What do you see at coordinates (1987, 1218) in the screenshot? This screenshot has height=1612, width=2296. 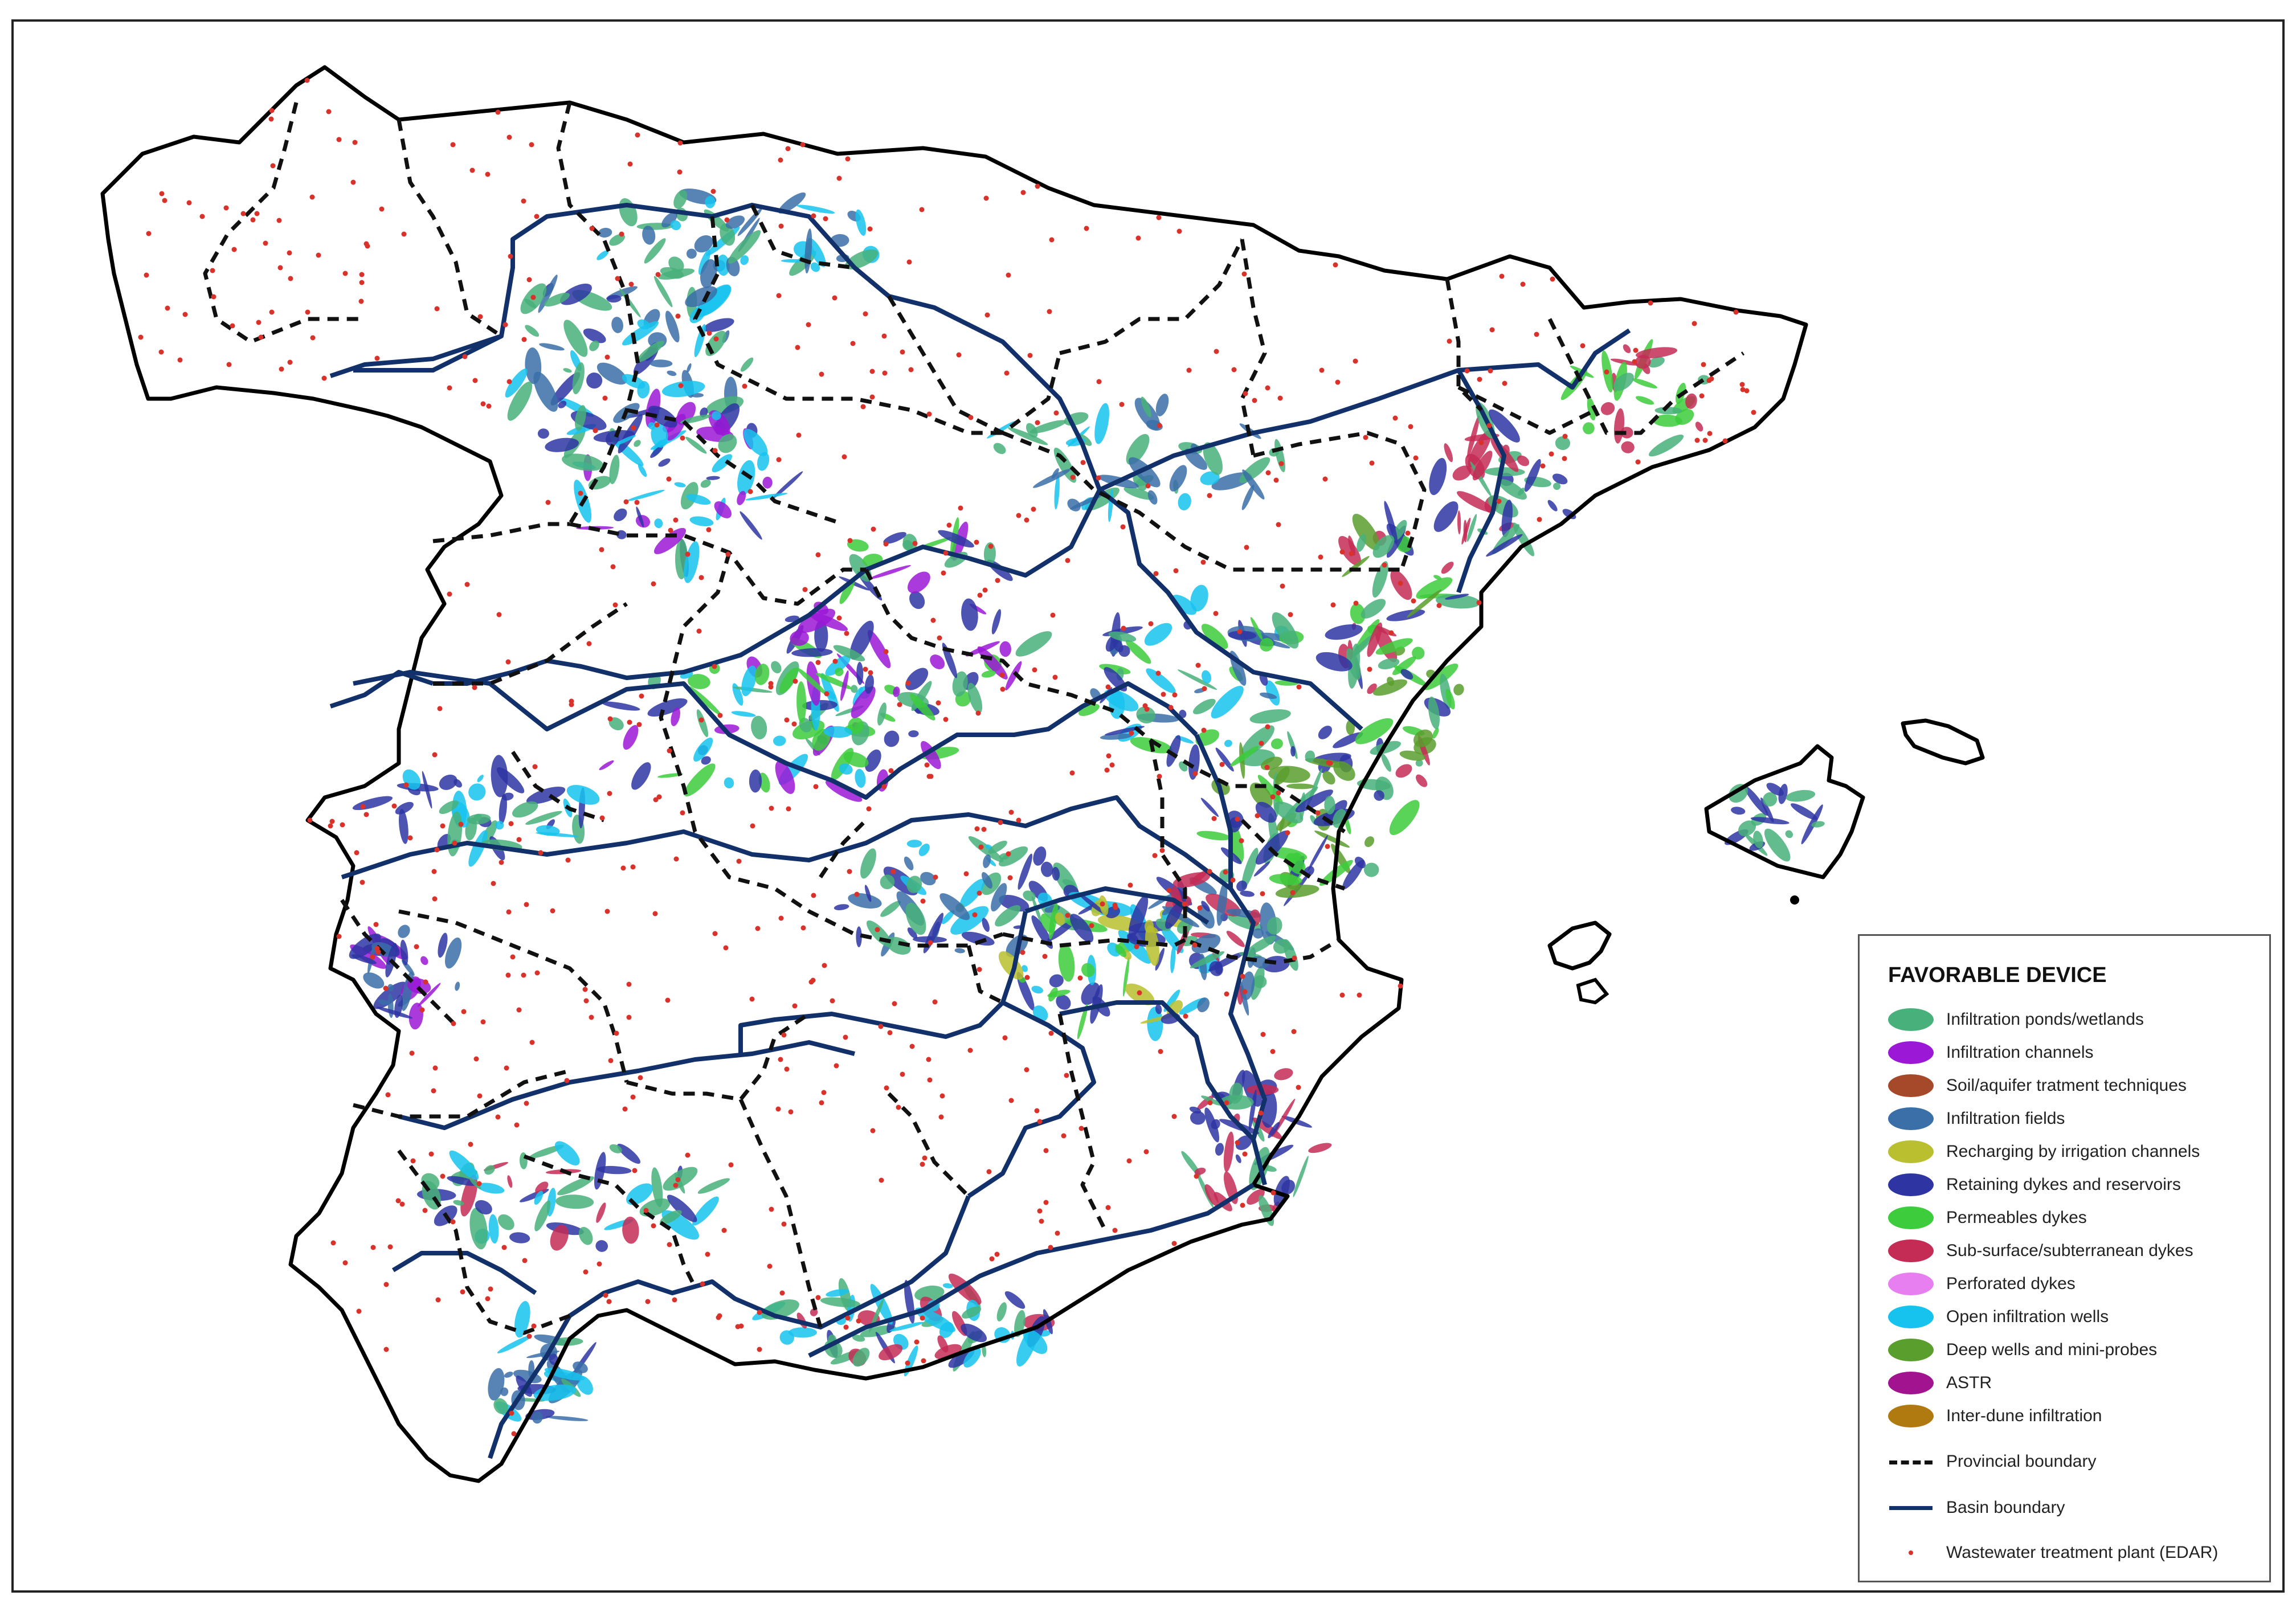 I see `legend-item-permeable-dykes: Permeables dykes` at bounding box center [1987, 1218].